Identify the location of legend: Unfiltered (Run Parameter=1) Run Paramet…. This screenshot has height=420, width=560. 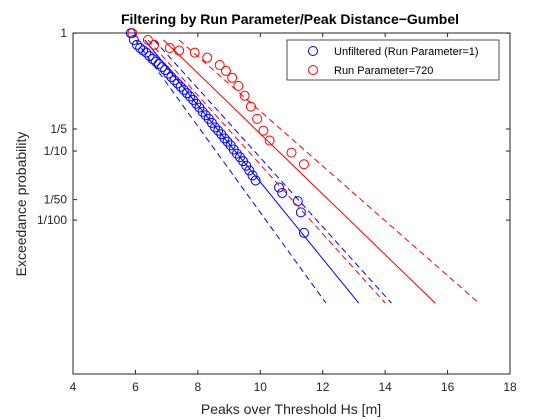
(393, 60).